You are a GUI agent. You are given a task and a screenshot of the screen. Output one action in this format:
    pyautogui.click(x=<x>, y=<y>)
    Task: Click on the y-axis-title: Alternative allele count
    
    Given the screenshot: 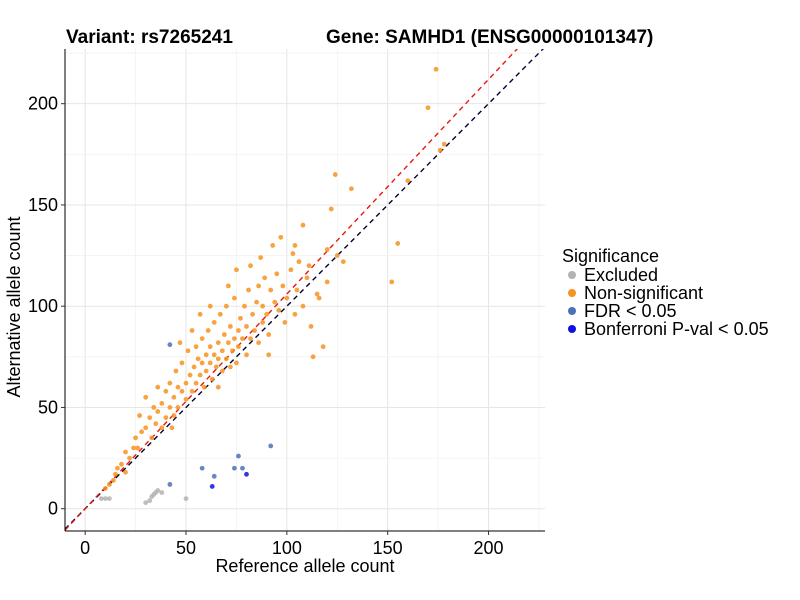 What is the action you would take?
    pyautogui.click(x=14, y=306)
    